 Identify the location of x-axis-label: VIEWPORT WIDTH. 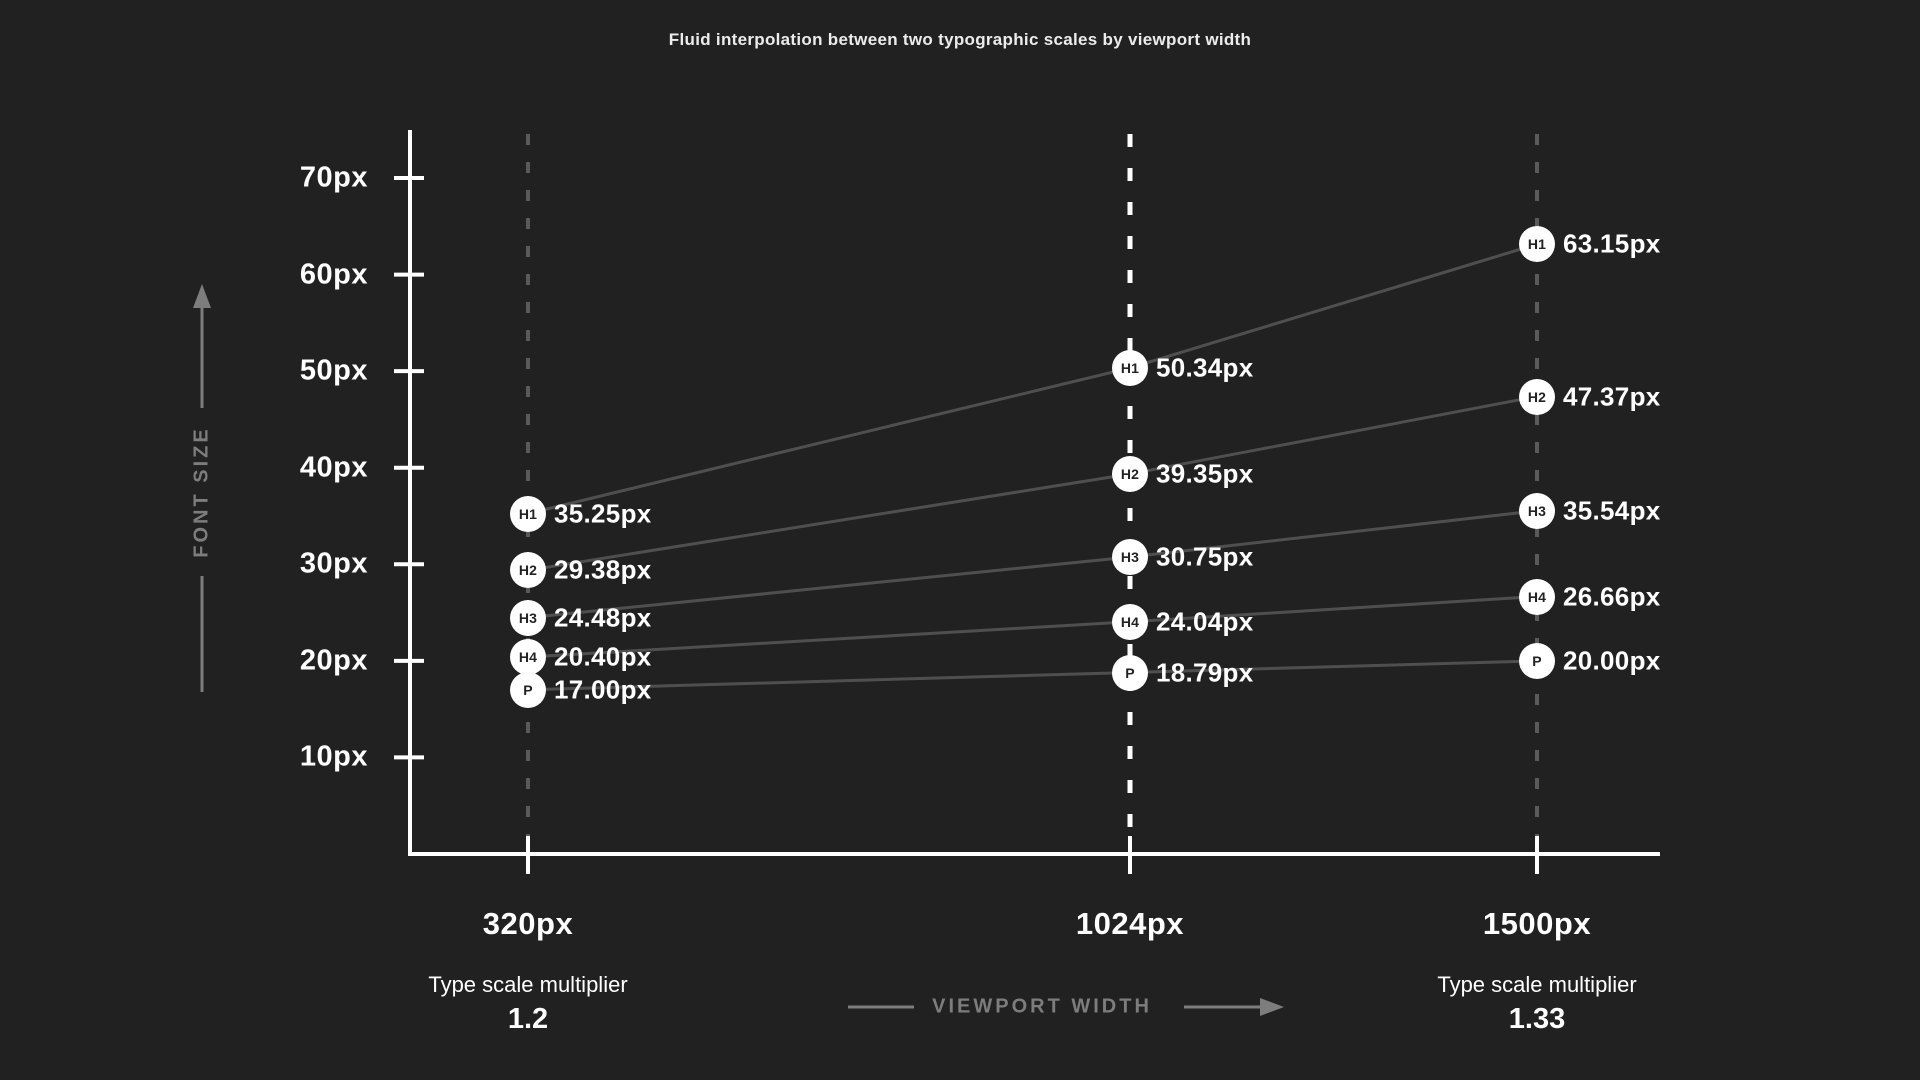
(1042, 1006).